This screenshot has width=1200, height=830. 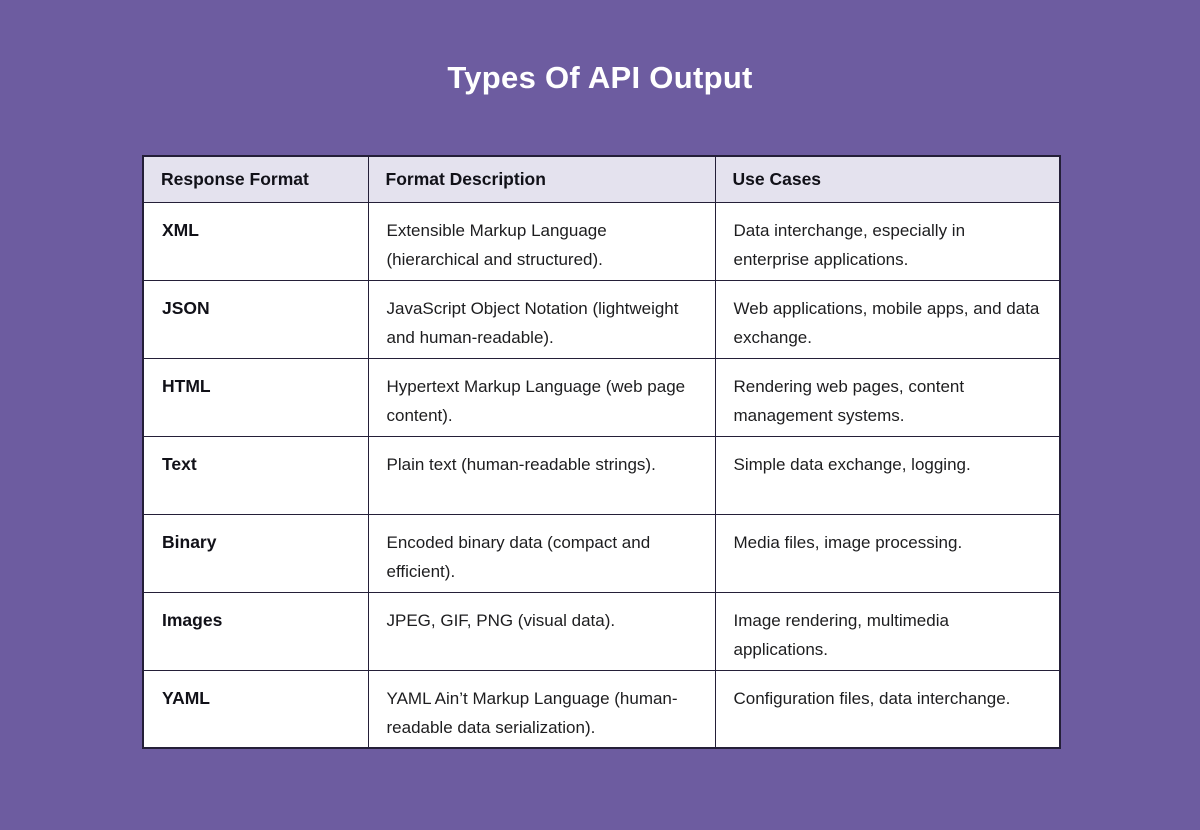 I want to click on header-format-description: Format Description, so click(x=541, y=179).